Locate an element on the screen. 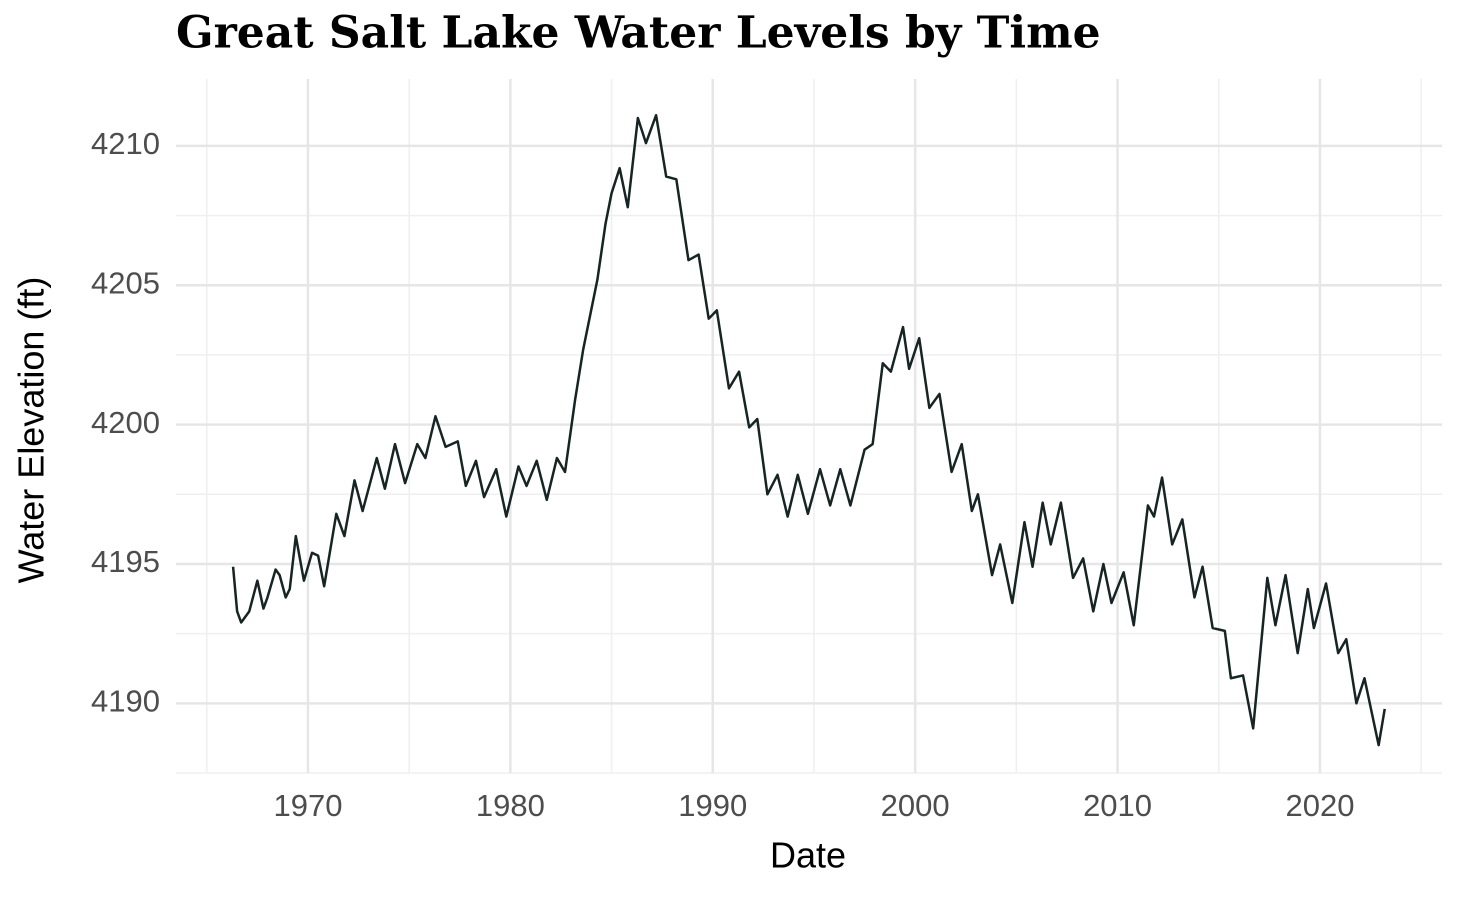  x-tick-label: 1990 is located at coordinates (712, 805).